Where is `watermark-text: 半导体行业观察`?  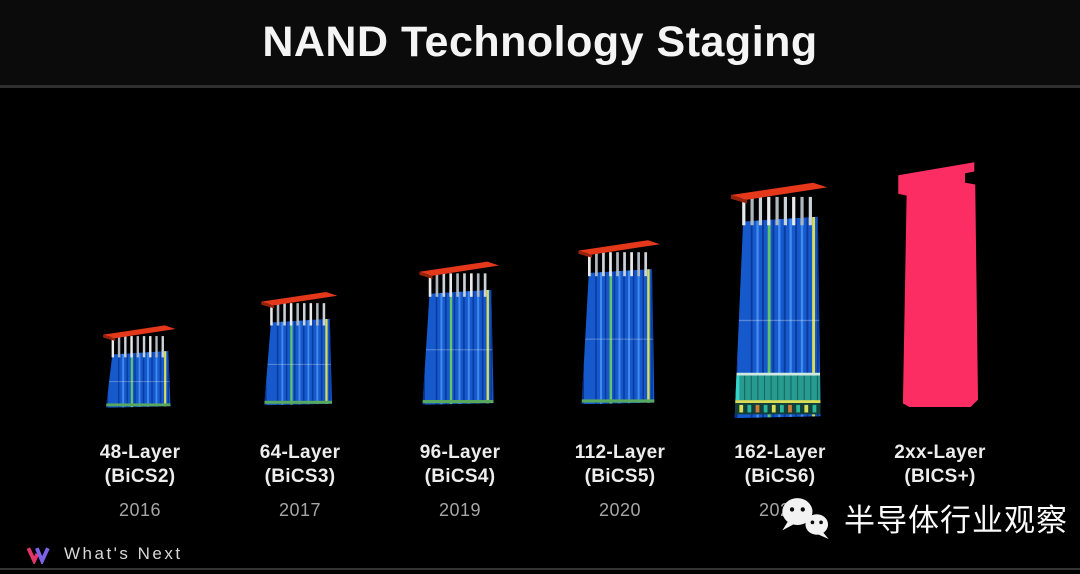 watermark-text: 半导体行业观察 is located at coordinates (956, 520).